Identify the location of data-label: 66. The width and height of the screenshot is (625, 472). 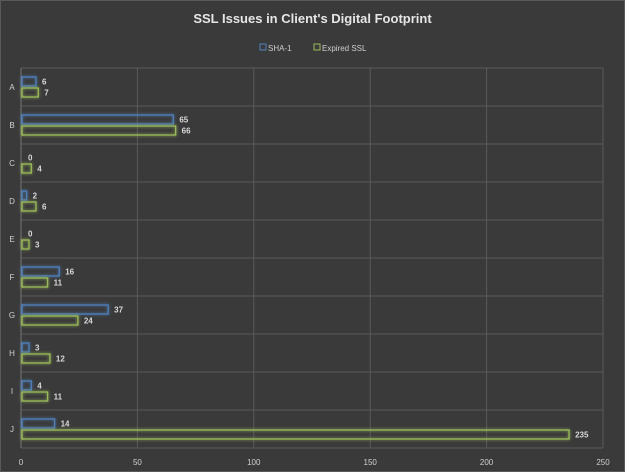
(186, 131).